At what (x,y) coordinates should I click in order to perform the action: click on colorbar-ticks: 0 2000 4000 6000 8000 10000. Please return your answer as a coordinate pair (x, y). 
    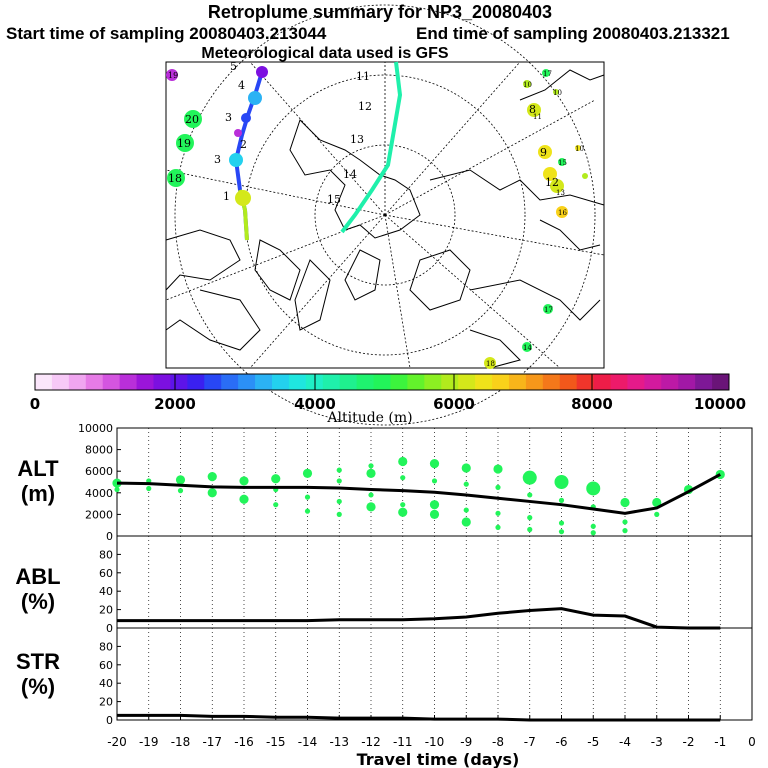
    Looking at the image, I should click on (388, 404).